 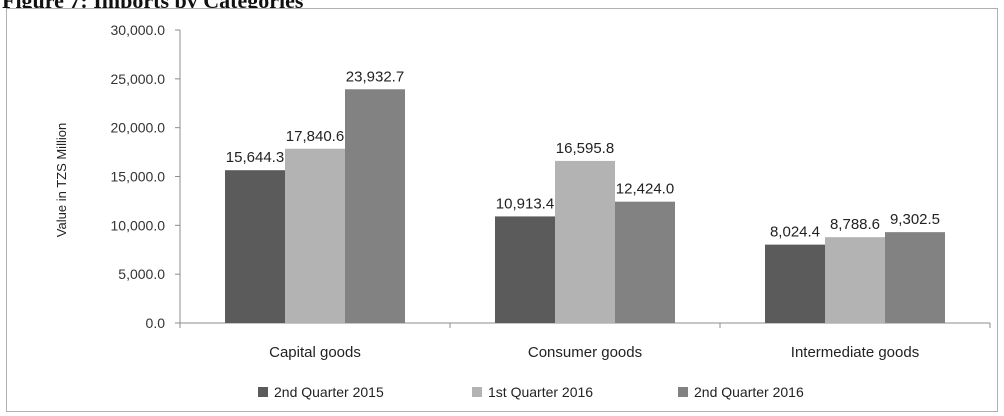 What do you see at coordinates (315, 136) in the screenshot?
I see `data-label: 17,840.6` at bounding box center [315, 136].